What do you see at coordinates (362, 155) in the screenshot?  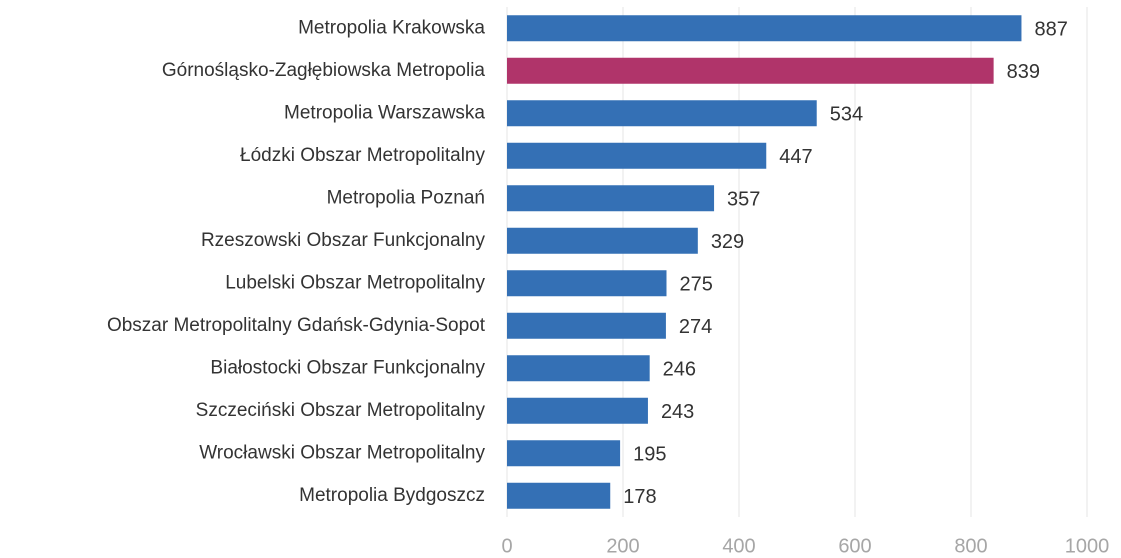 I see `category-label: Łódzki Obszar Metropolitalny` at bounding box center [362, 155].